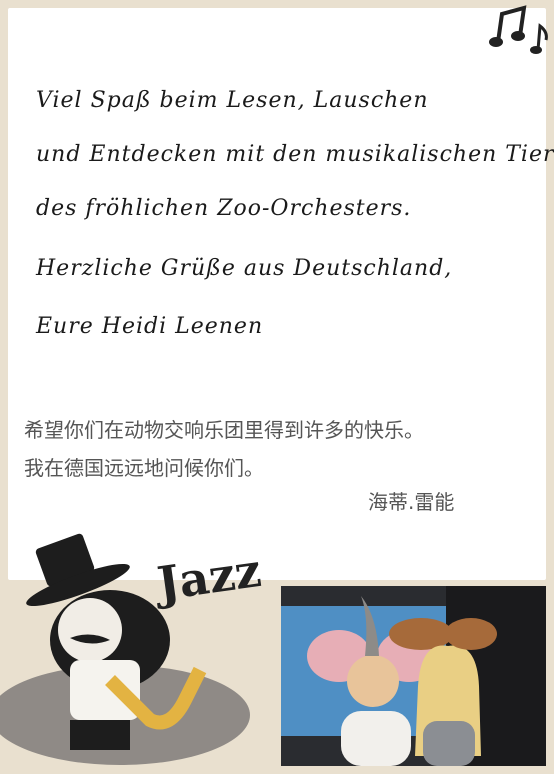 This screenshot has width=554, height=774. I want to click on handwritten-line: Eure Heidi Leenen, so click(150, 326).